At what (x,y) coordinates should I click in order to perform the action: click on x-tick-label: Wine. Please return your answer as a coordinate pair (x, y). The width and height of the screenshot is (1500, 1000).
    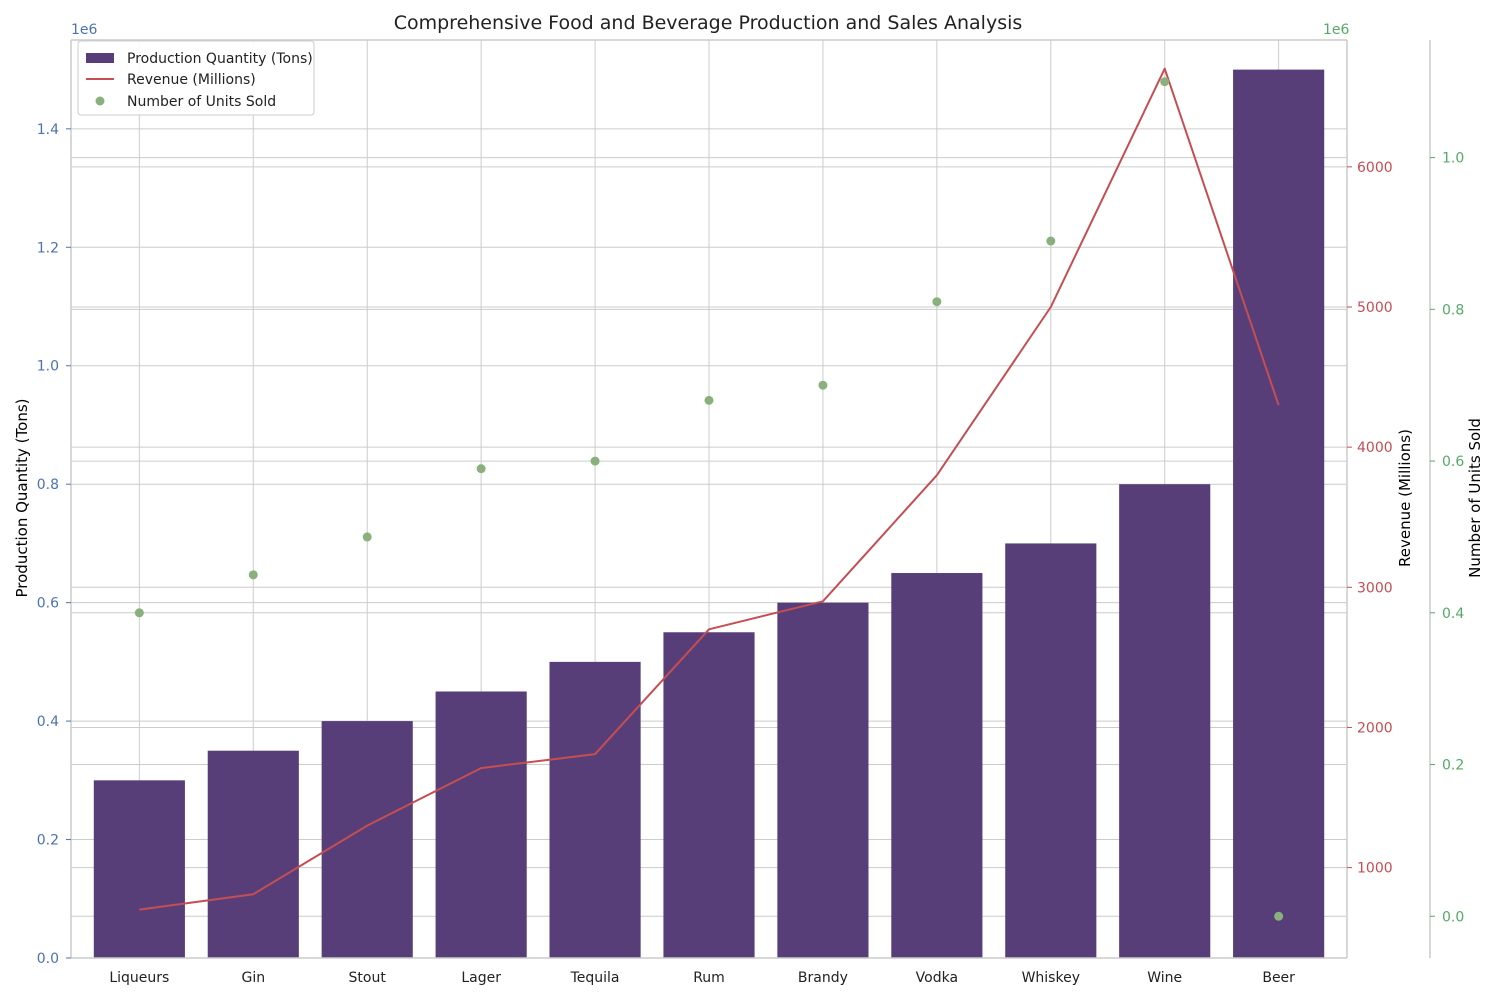
    Looking at the image, I should click on (1164, 978).